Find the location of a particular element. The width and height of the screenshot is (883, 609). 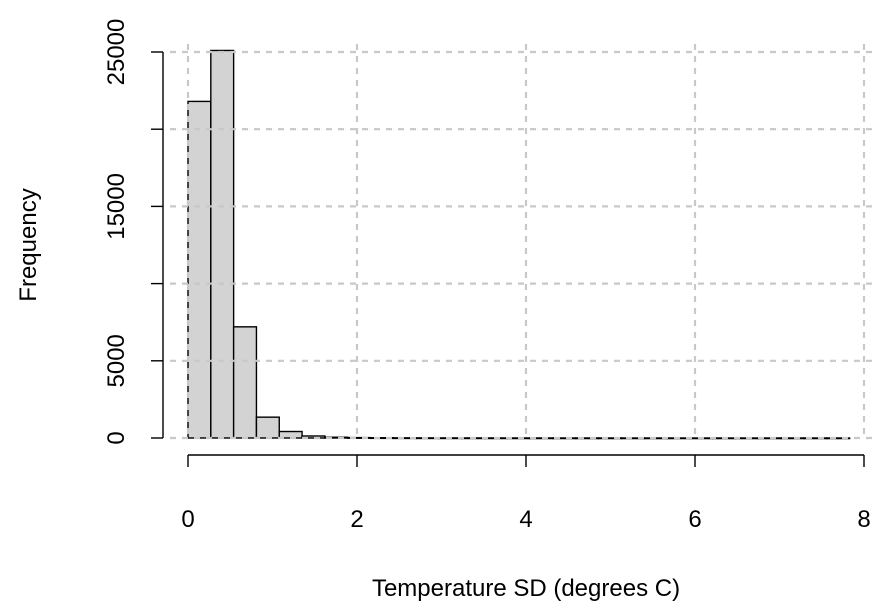

y-tick-label: 5000 is located at coordinates (116, 360).